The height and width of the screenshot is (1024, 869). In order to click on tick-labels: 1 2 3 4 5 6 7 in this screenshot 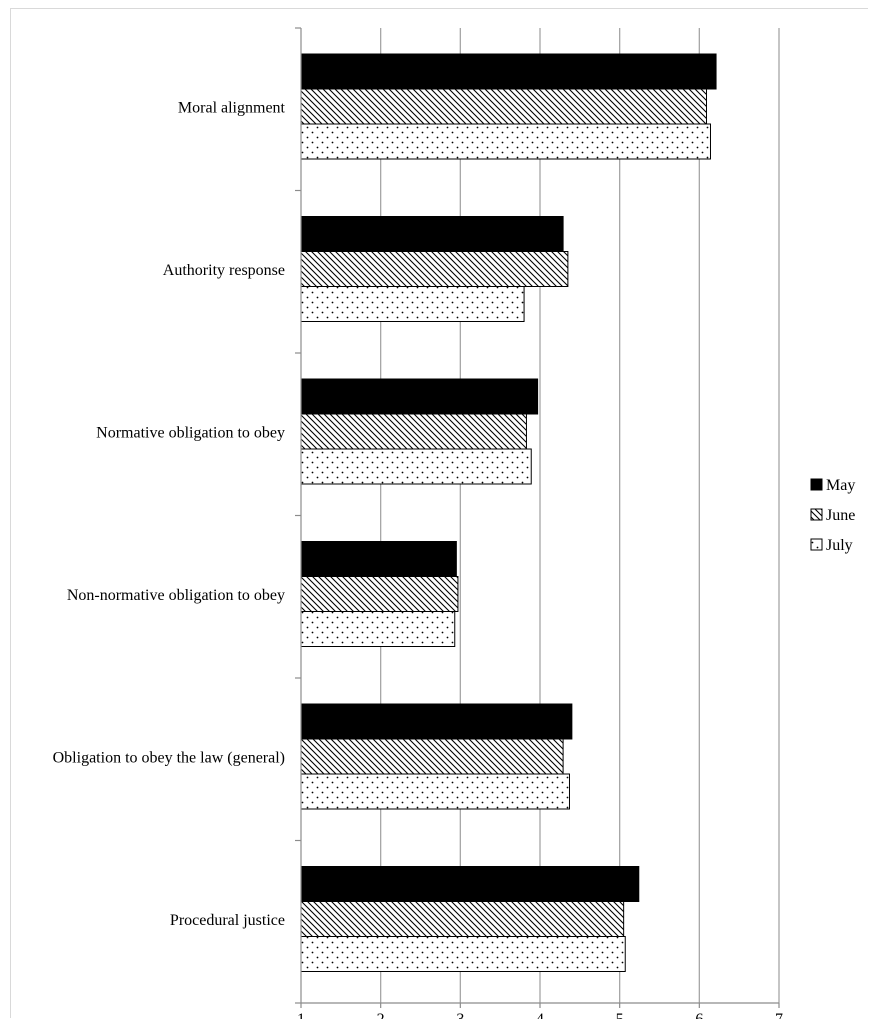, I will do `click(540, 1017)`.